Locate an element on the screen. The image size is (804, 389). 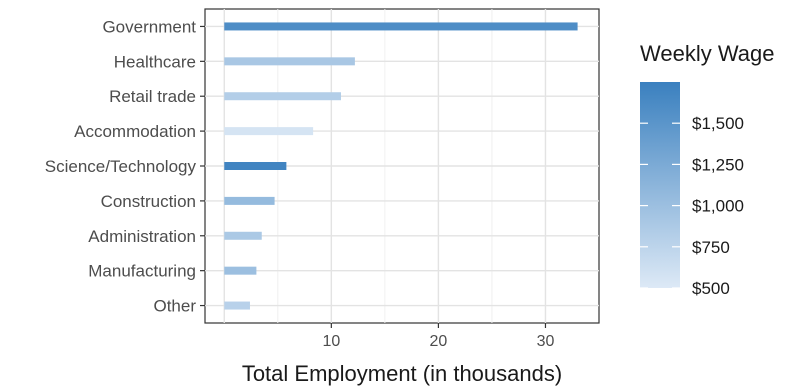
category-label: Administration is located at coordinates (142, 236).